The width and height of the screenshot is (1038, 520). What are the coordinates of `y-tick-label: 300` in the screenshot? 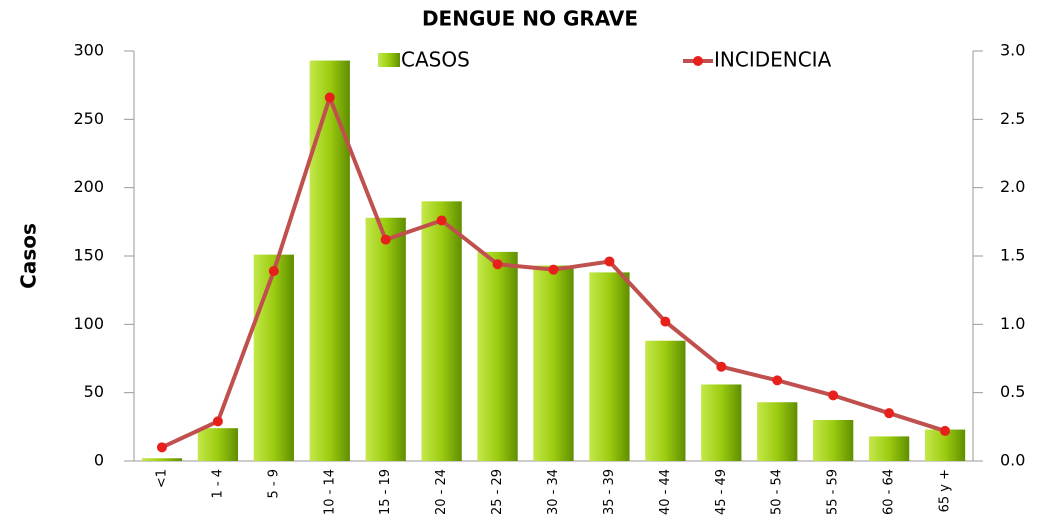 It's located at (88, 50).